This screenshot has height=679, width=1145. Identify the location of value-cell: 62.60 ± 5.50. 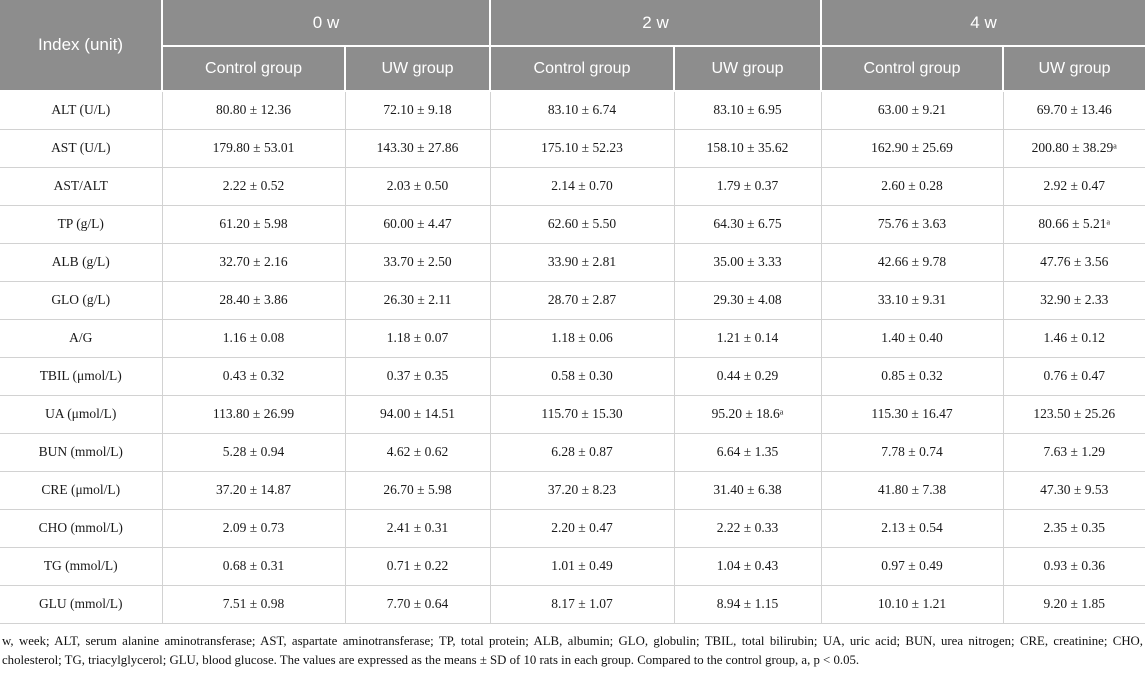
(582, 224).